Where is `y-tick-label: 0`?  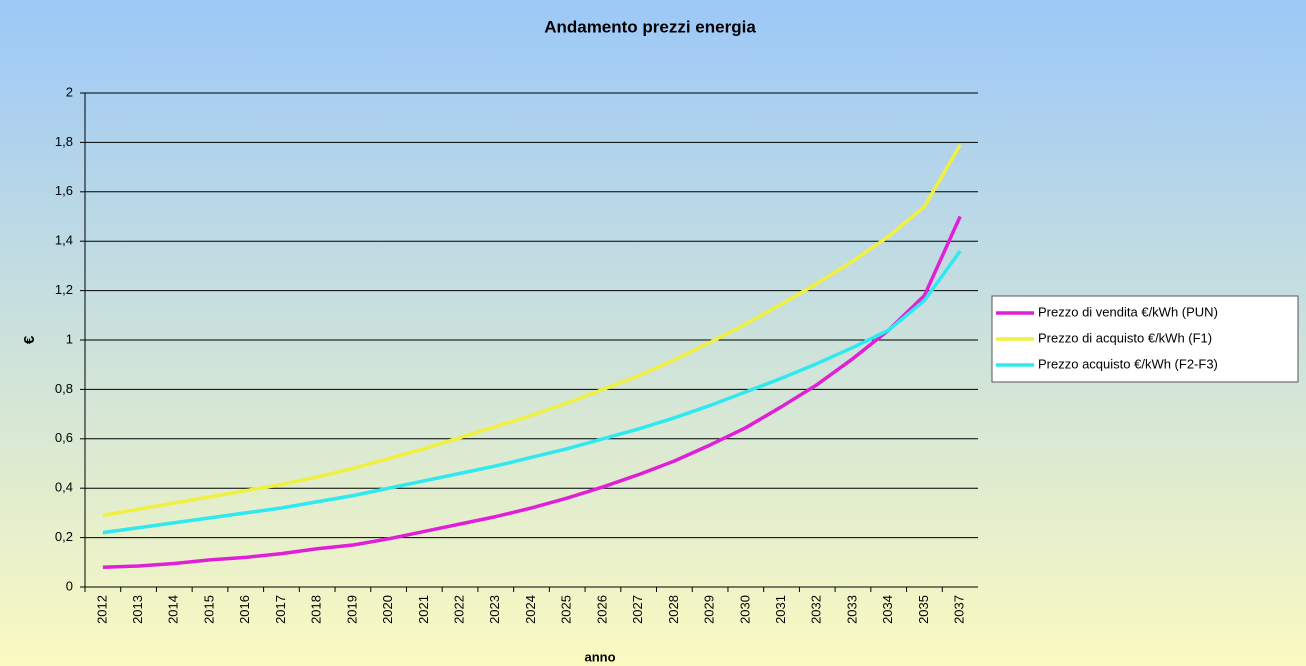 y-tick-label: 0 is located at coordinates (69, 585).